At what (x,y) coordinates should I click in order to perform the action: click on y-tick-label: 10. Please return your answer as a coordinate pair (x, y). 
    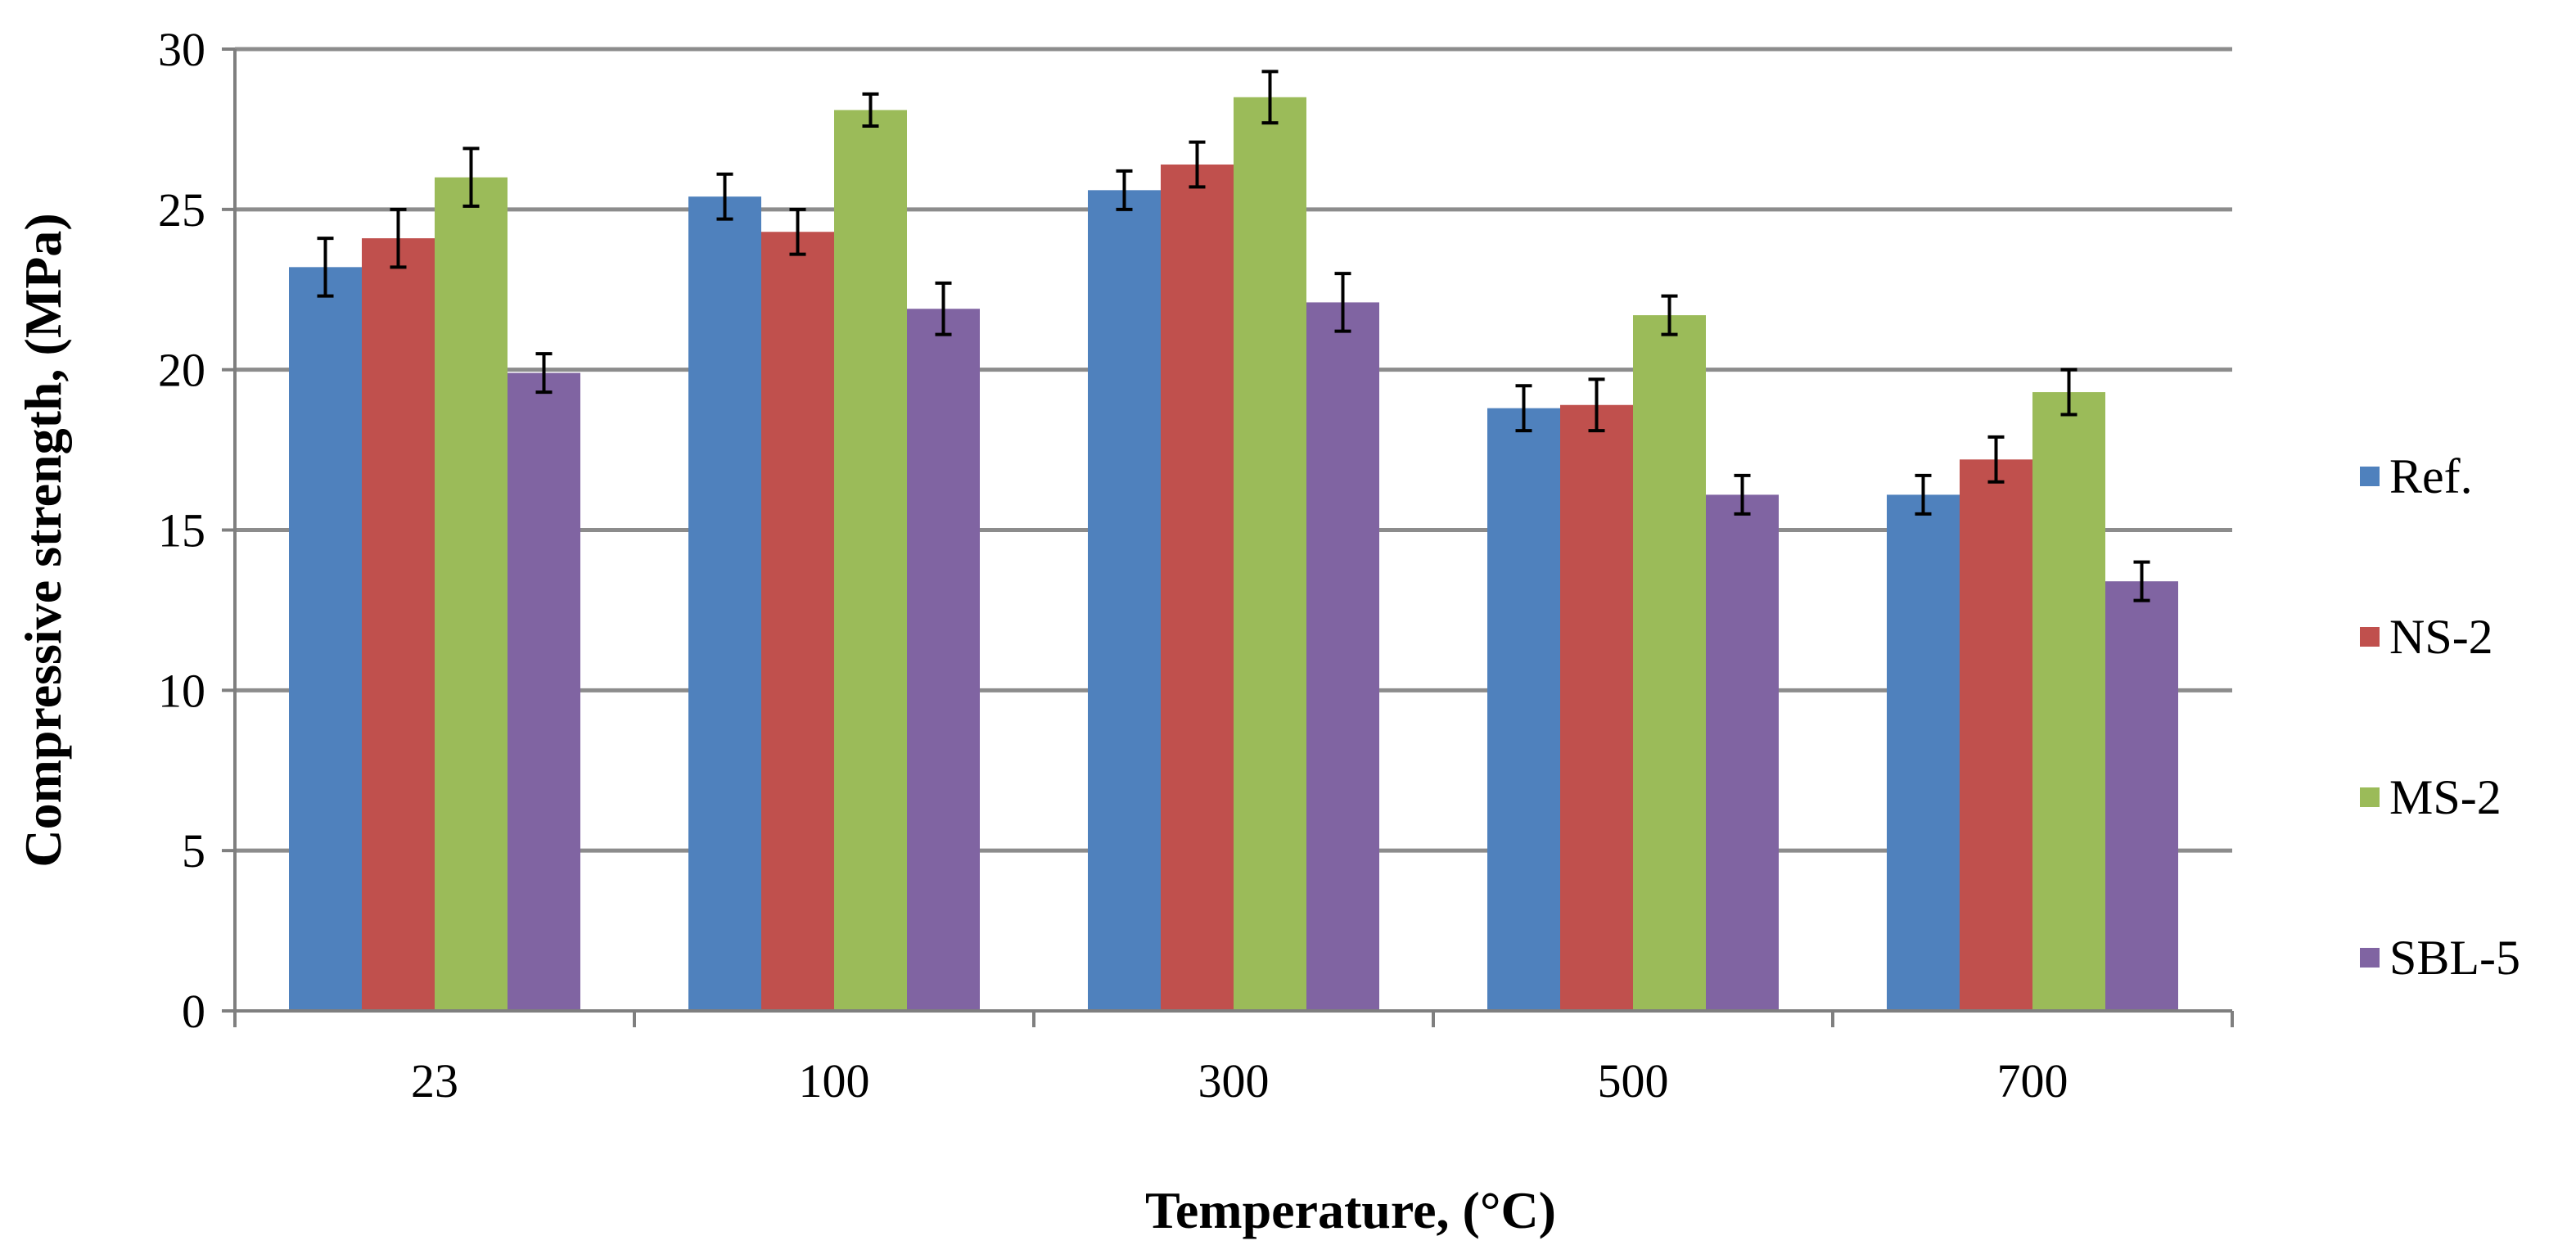
    Looking at the image, I should click on (181, 690).